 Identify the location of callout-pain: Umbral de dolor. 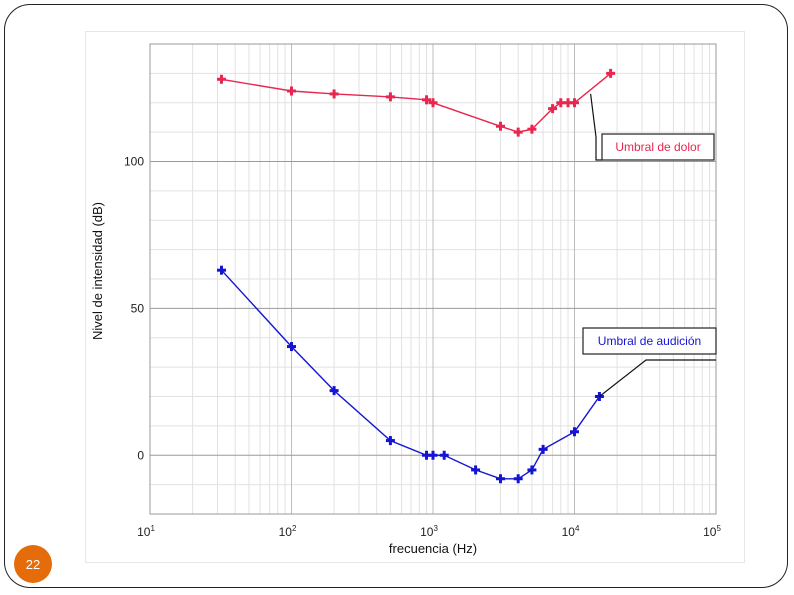
(652, 127).